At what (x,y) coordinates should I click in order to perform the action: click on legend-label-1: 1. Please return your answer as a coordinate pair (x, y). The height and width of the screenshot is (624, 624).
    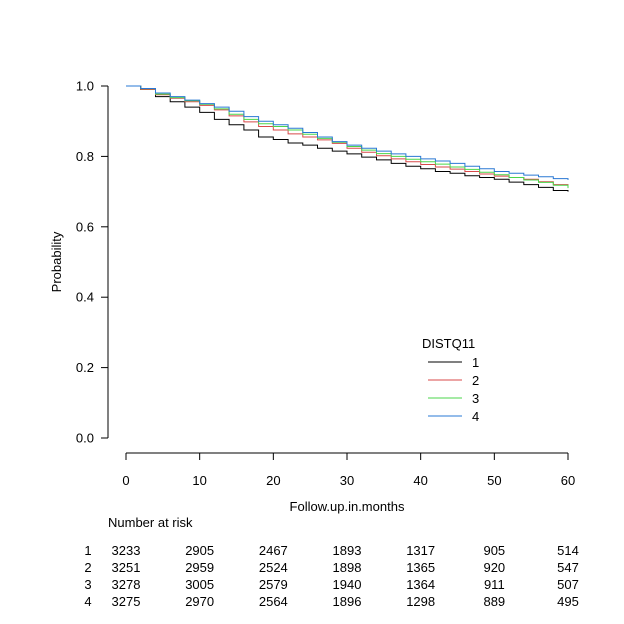
    Looking at the image, I should click on (475, 362).